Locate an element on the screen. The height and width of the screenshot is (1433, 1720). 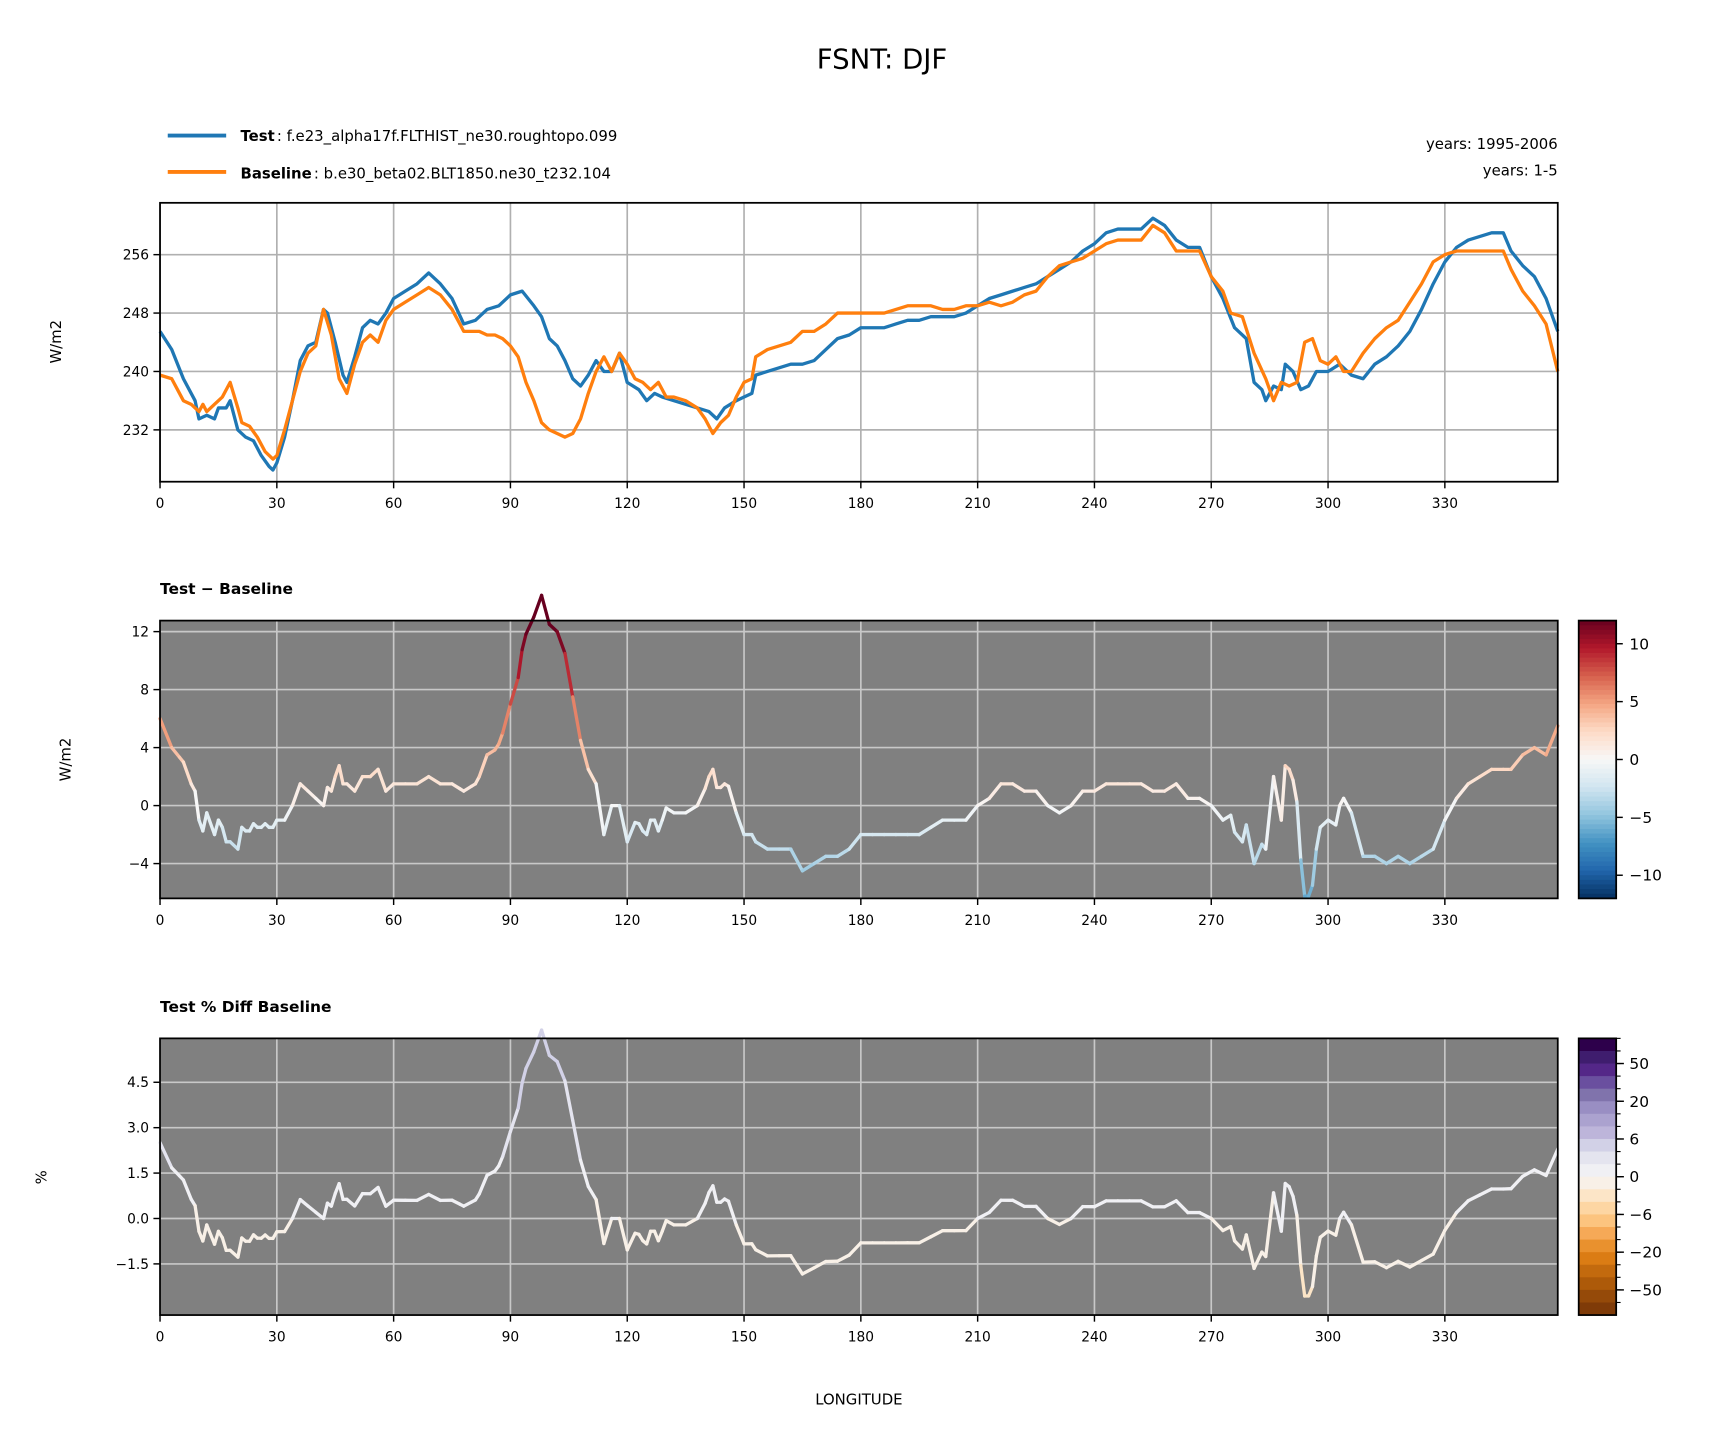
x-tick-label: 90 is located at coordinates (511, 921).